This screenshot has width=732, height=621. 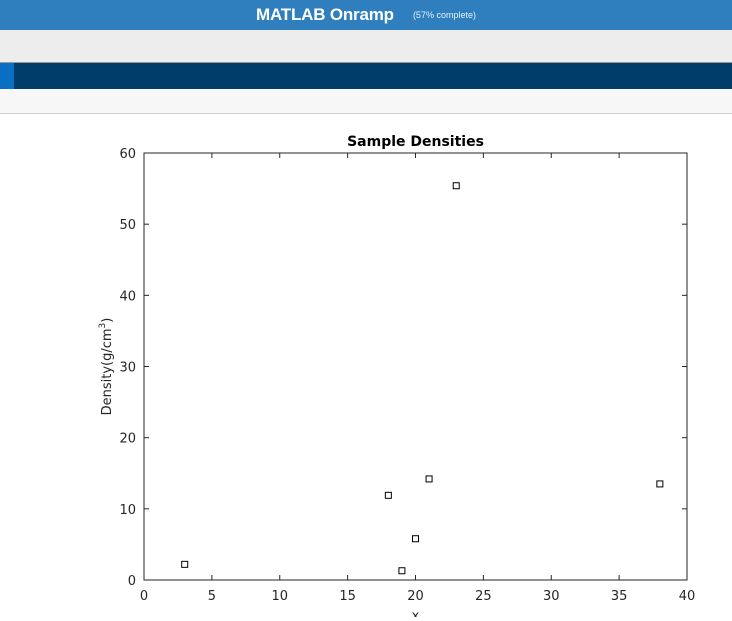 I want to click on x-tick-label: 10, so click(x=279, y=596).